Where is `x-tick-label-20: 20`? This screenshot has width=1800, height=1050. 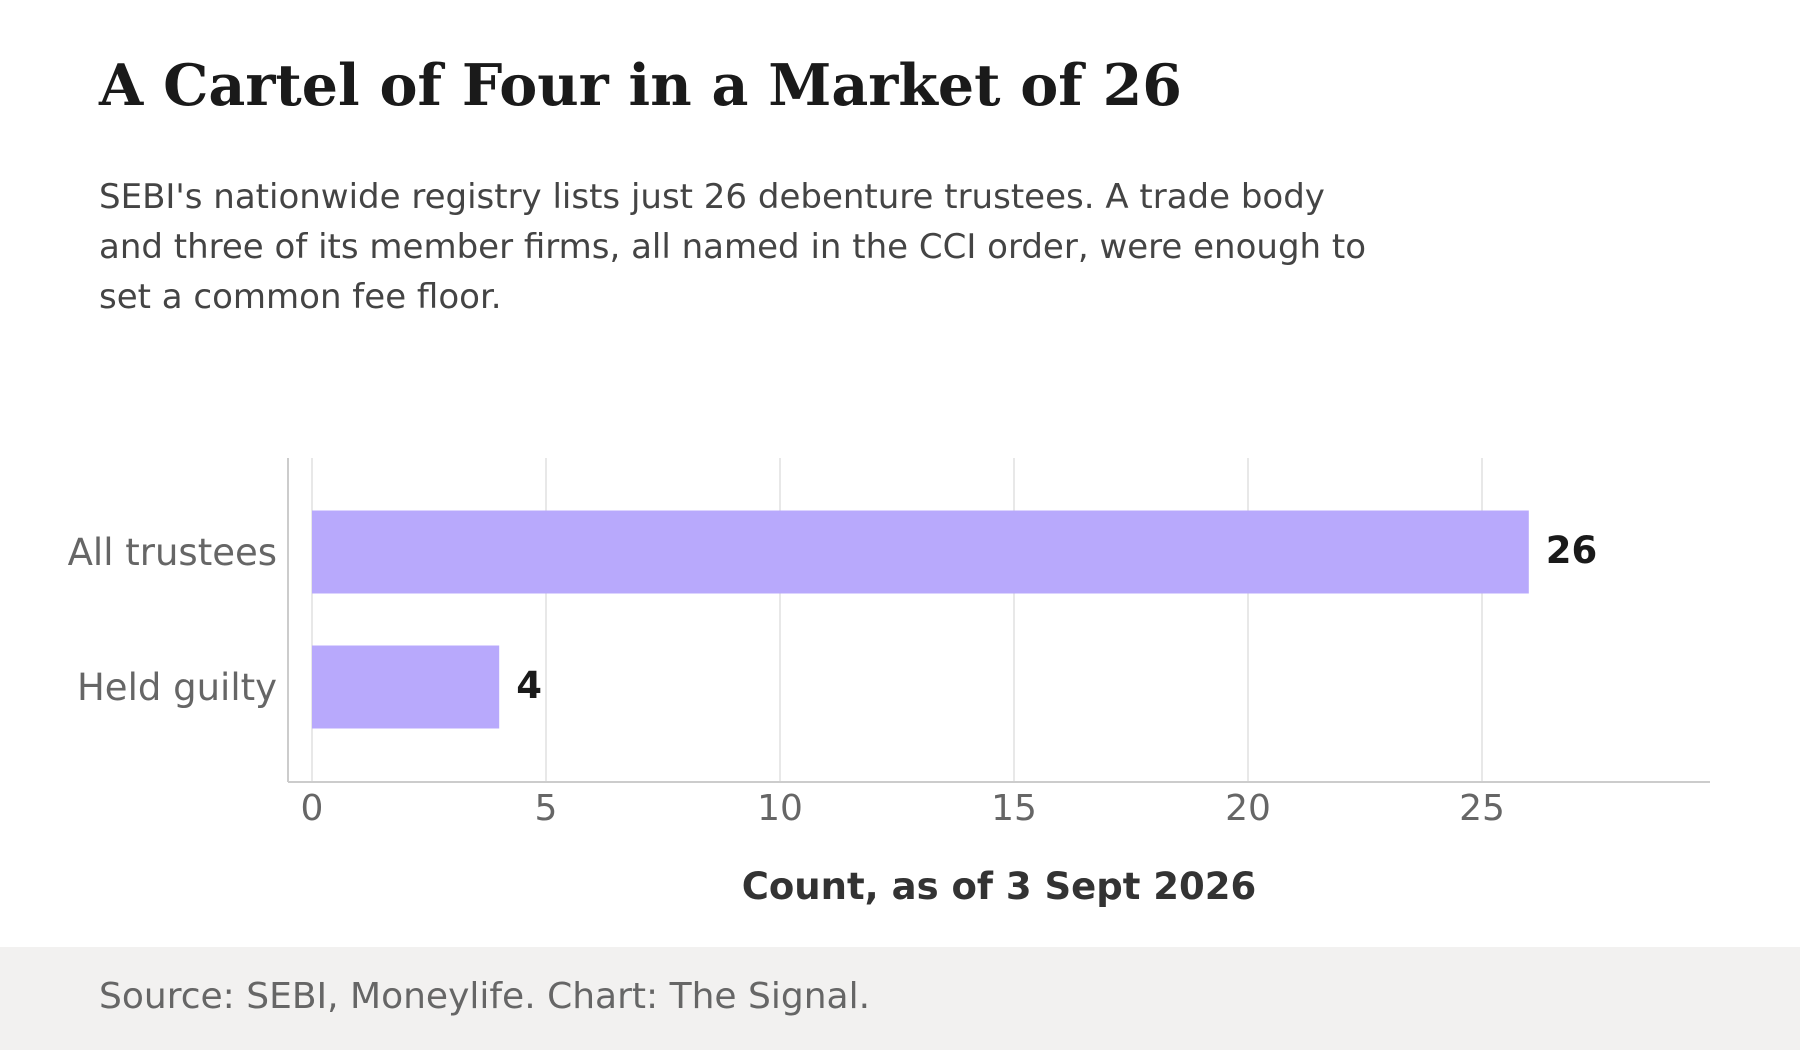 x-tick-label-20: 20 is located at coordinates (1248, 808).